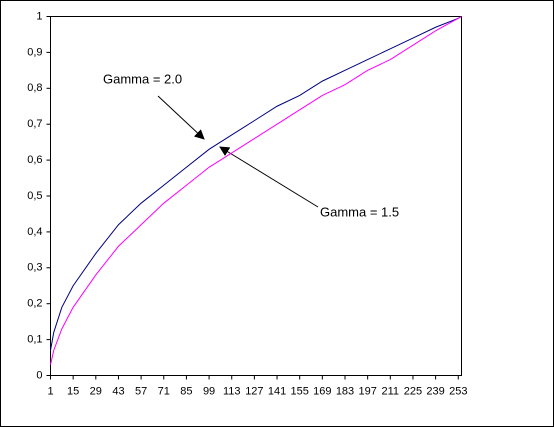 The image size is (554, 427). What do you see at coordinates (141, 391) in the screenshot?
I see `x-tick-label: 57` at bounding box center [141, 391].